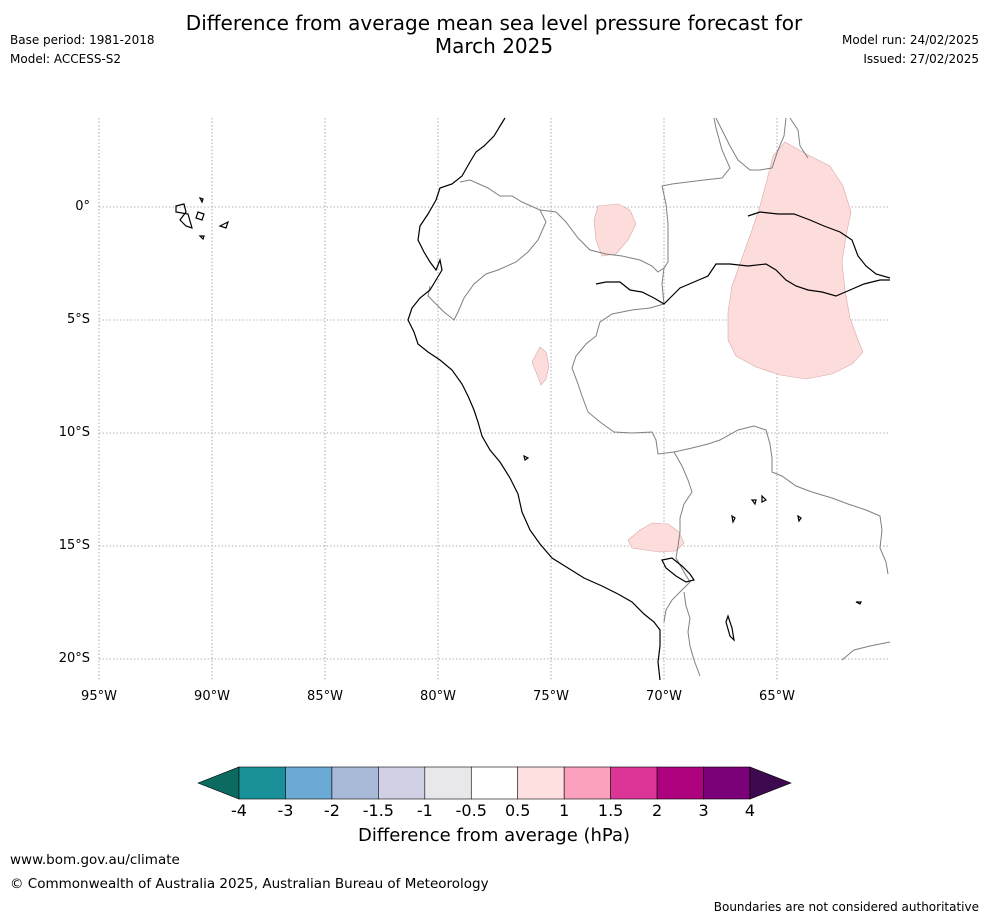  Describe the element at coordinates (610, 810) in the screenshot. I see `colorbar-tick-label: 1.5` at that location.